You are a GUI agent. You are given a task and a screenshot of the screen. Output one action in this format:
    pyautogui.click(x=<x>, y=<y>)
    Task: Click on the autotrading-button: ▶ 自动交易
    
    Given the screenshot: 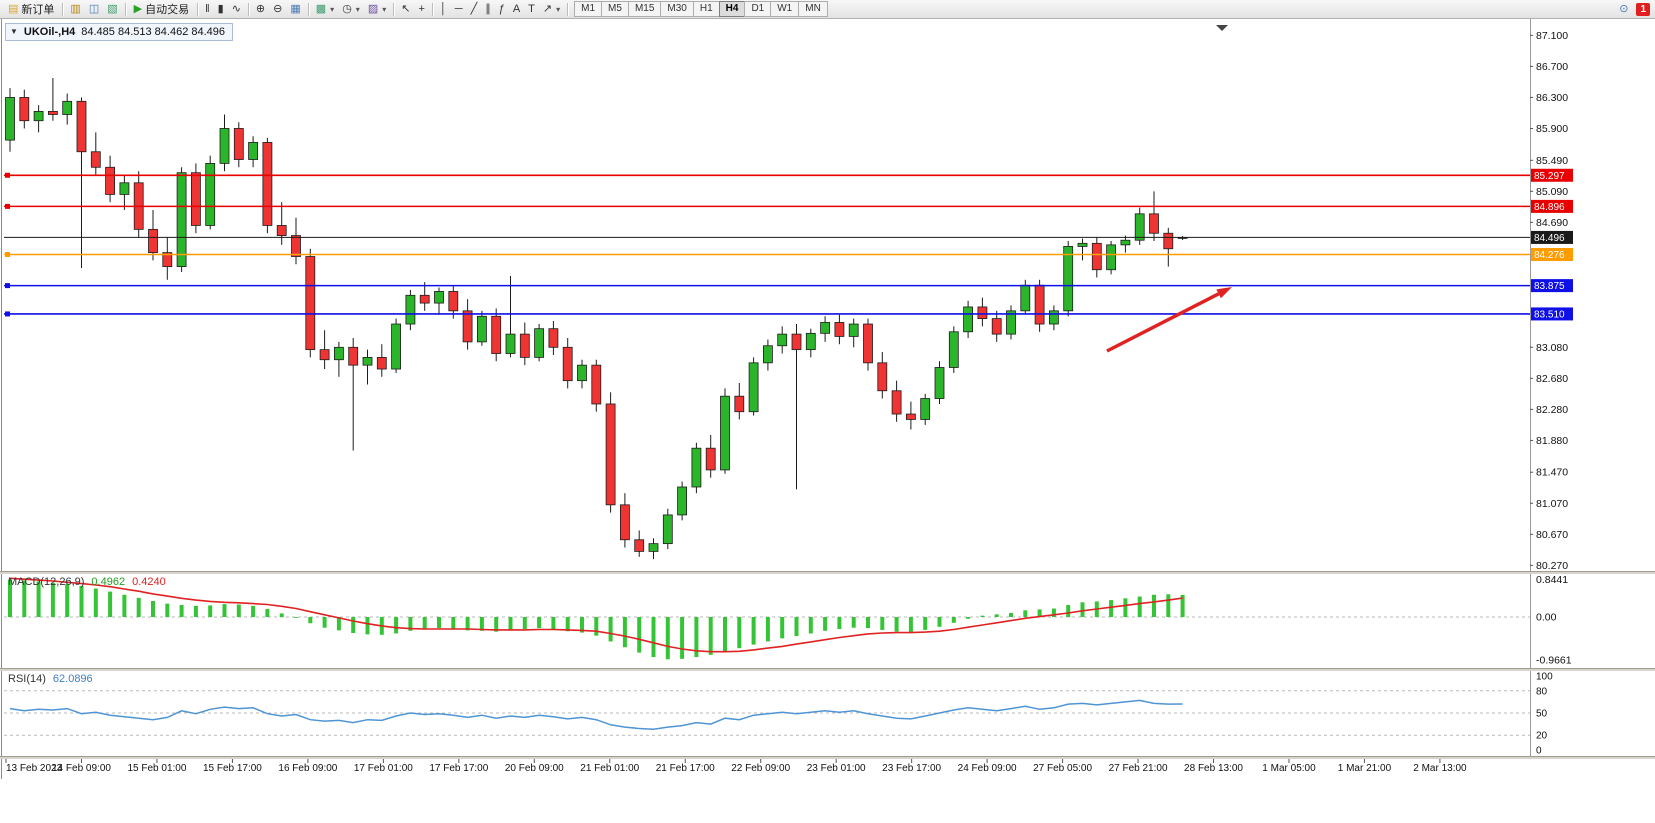 What is the action you would take?
    pyautogui.click(x=161, y=9)
    